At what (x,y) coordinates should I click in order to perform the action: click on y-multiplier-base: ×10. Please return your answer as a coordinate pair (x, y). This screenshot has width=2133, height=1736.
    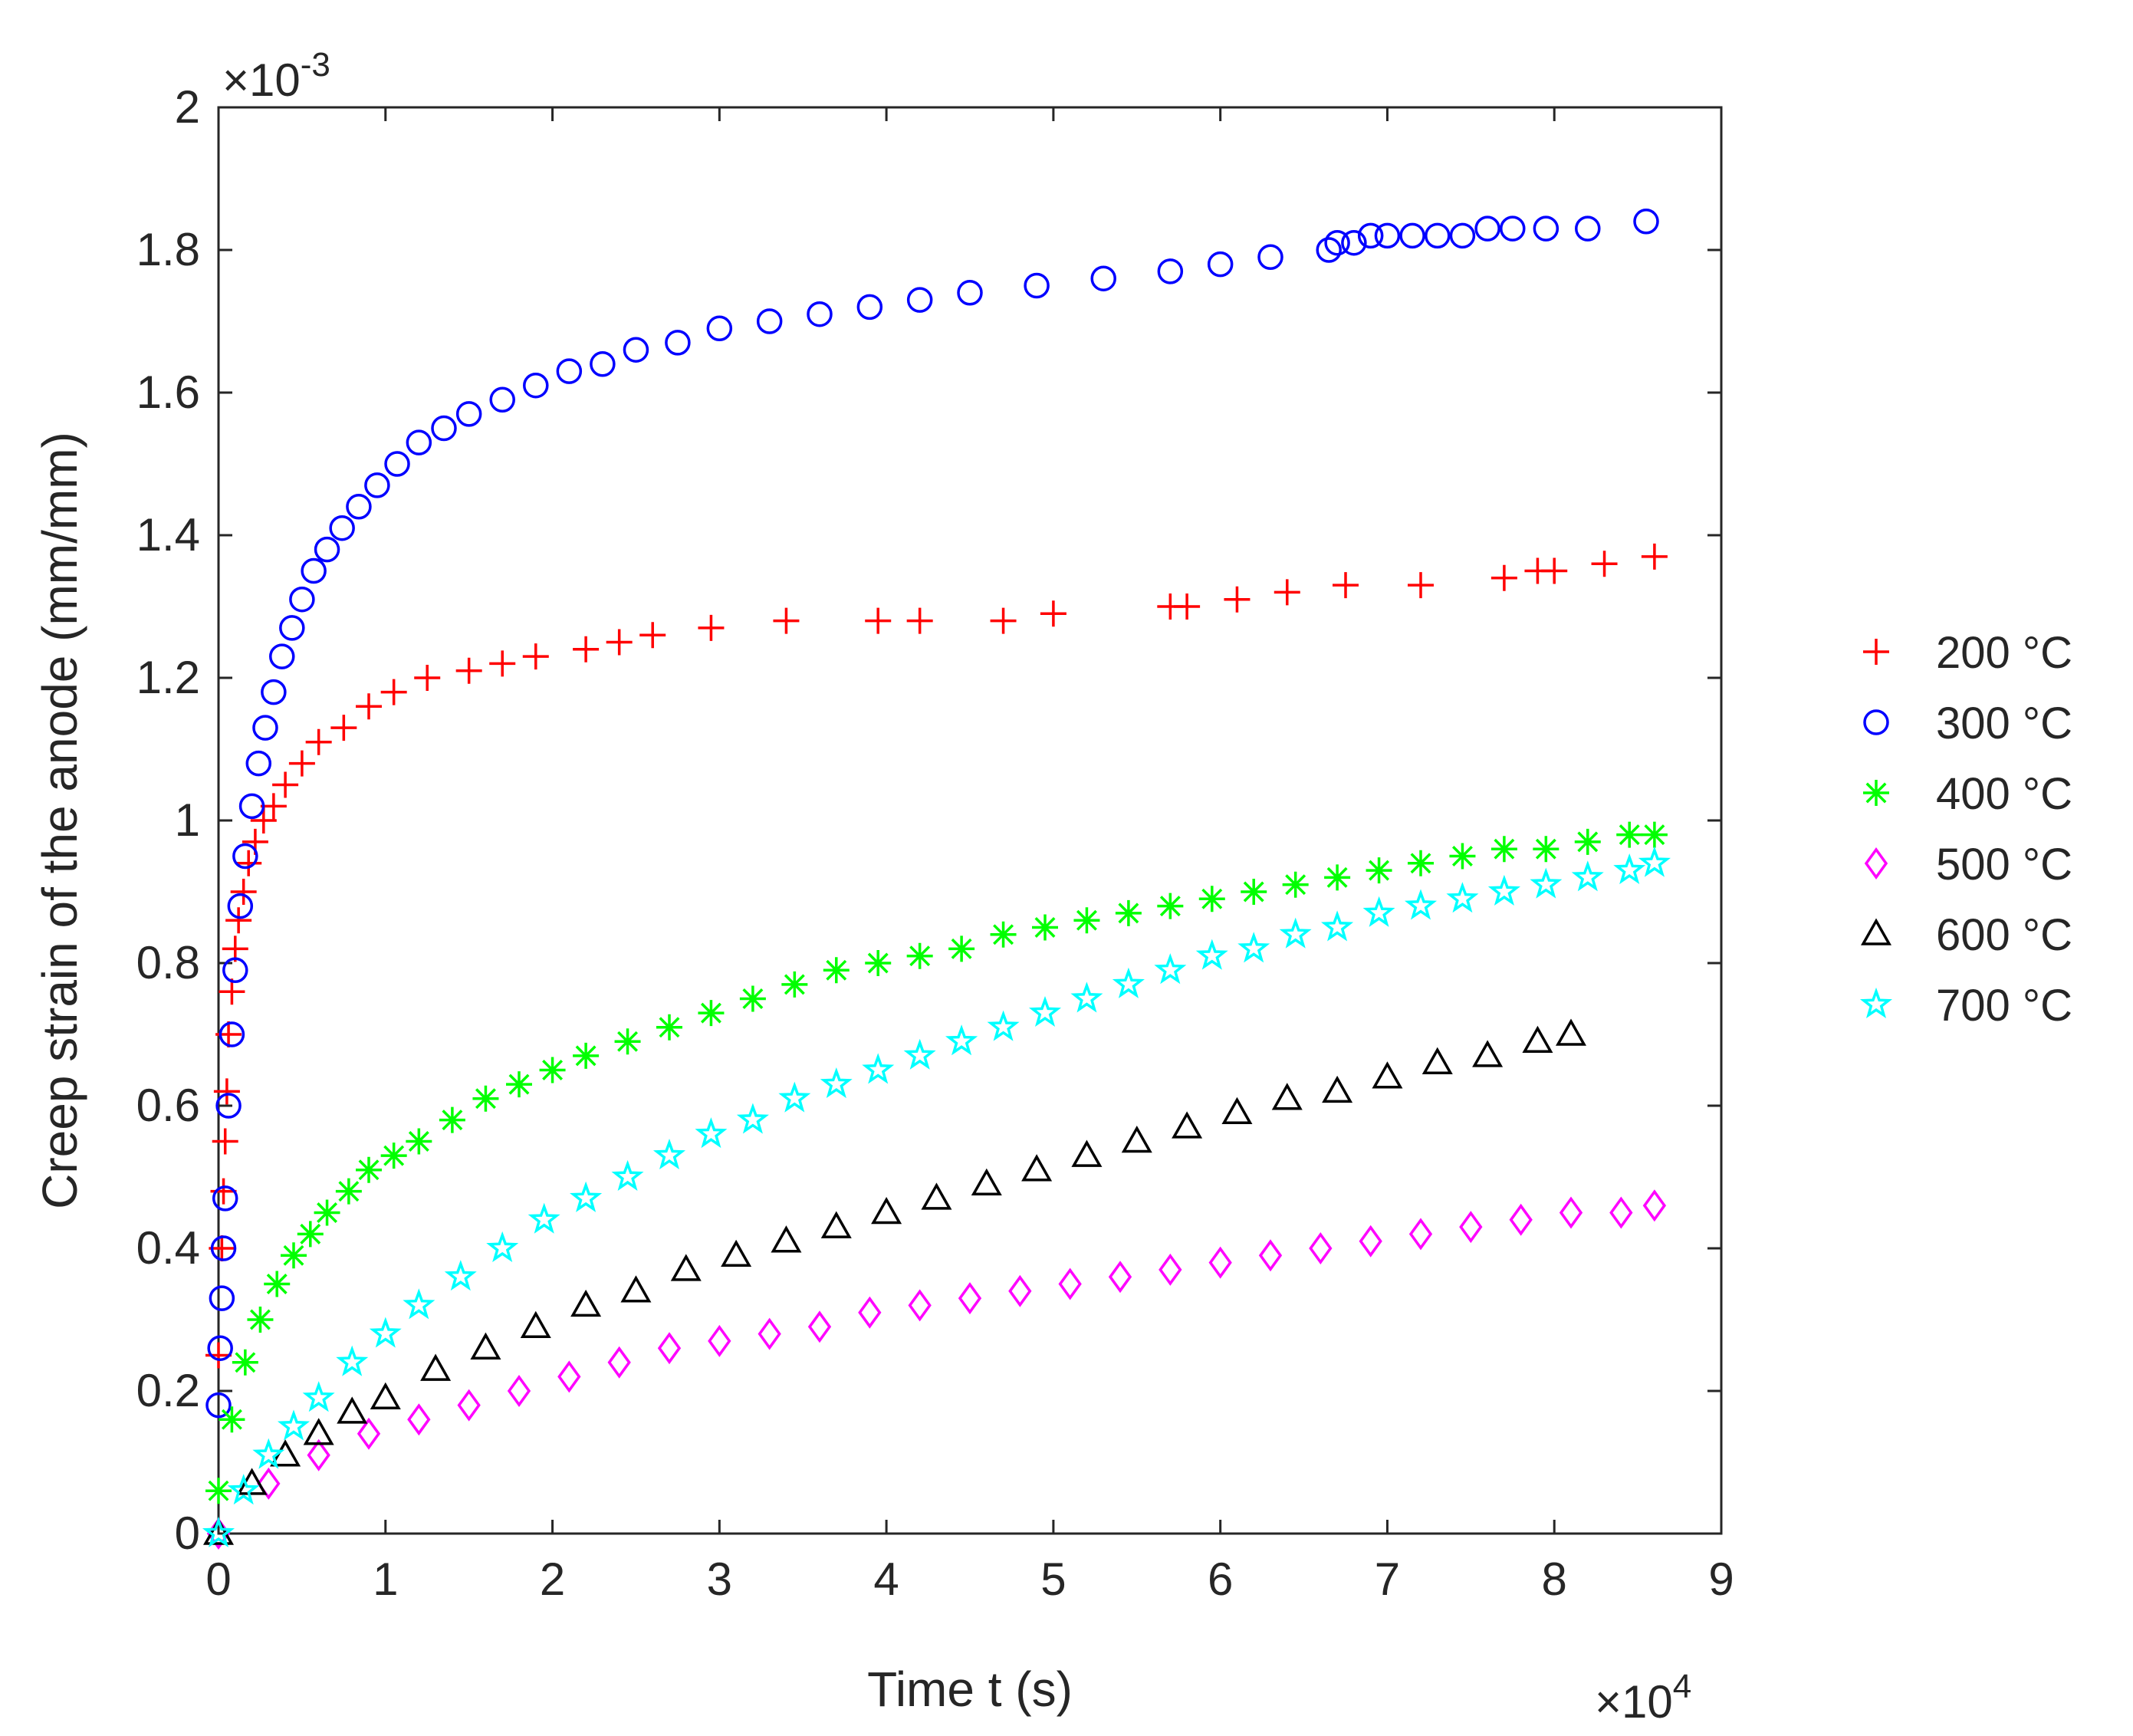
    Looking at the image, I should click on (262, 80).